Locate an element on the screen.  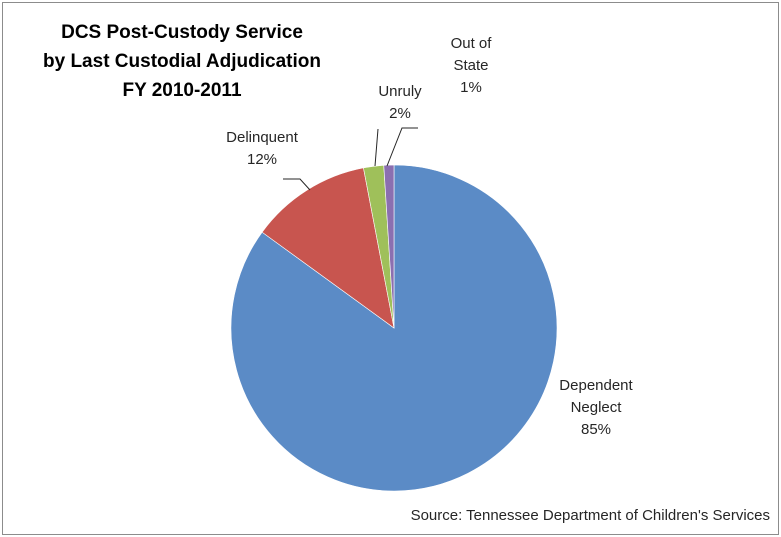
chart-title-line-2: by Last Custodial Adjudication is located at coordinates (182, 61).